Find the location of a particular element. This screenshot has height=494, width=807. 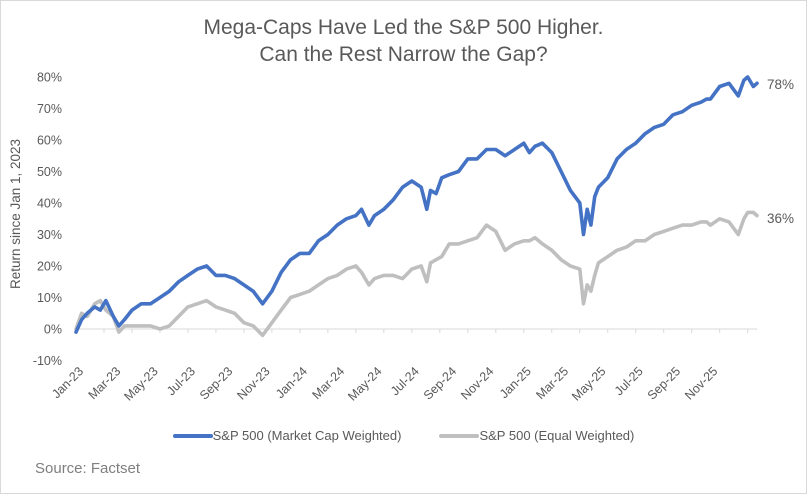

x-tick-label: Sep-23 is located at coordinates (216, 383).